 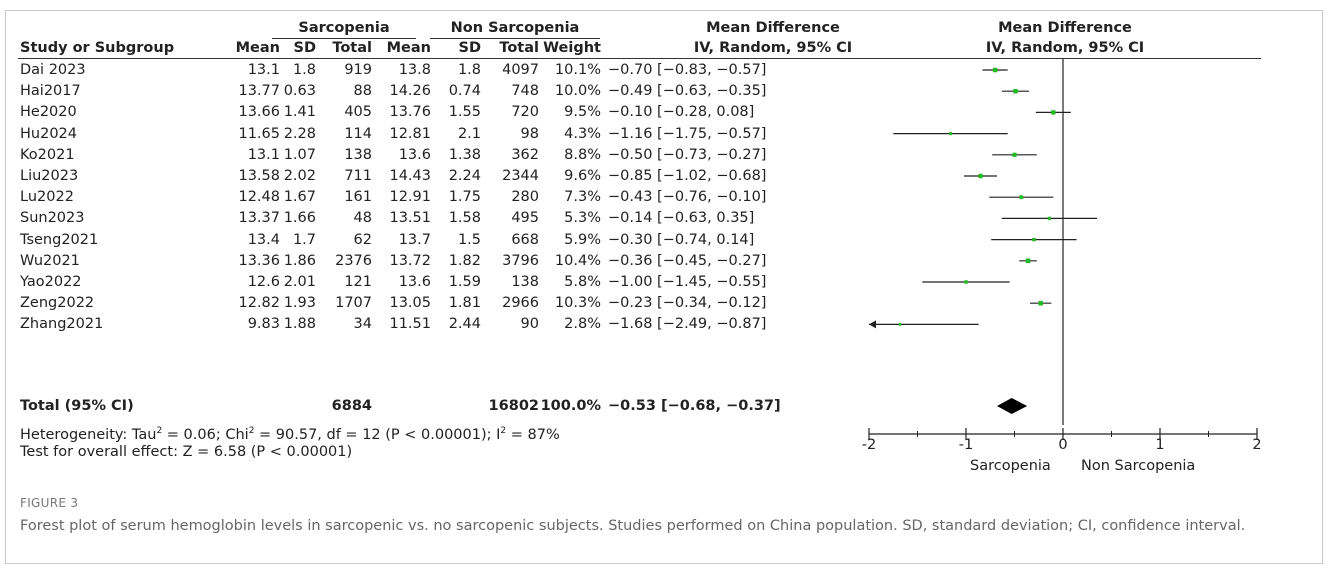 What do you see at coordinates (49, 503) in the screenshot?
I see `figure-label: FIGURE 3` at bounding box center [49, 503].